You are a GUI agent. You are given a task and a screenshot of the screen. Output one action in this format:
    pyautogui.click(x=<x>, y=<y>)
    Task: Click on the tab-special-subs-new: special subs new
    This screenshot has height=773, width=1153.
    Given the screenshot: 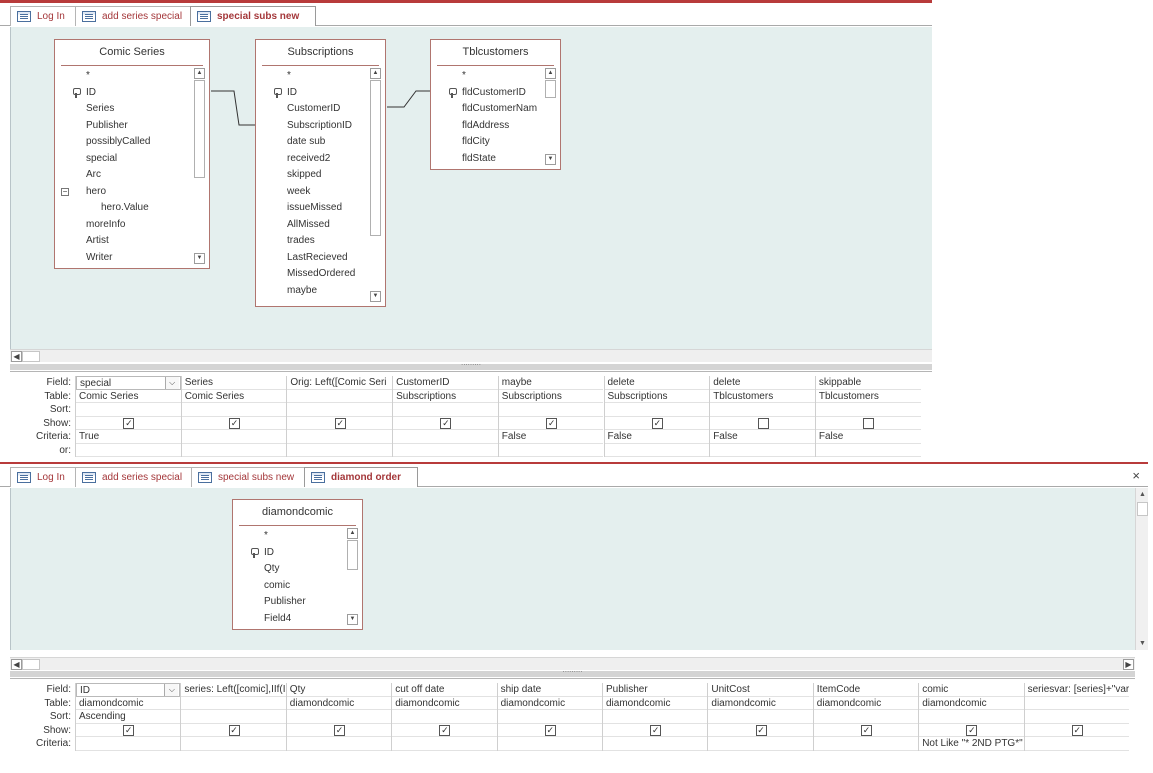 What is the action you would take?
    pyautogui.click(x=251, y=477)
    